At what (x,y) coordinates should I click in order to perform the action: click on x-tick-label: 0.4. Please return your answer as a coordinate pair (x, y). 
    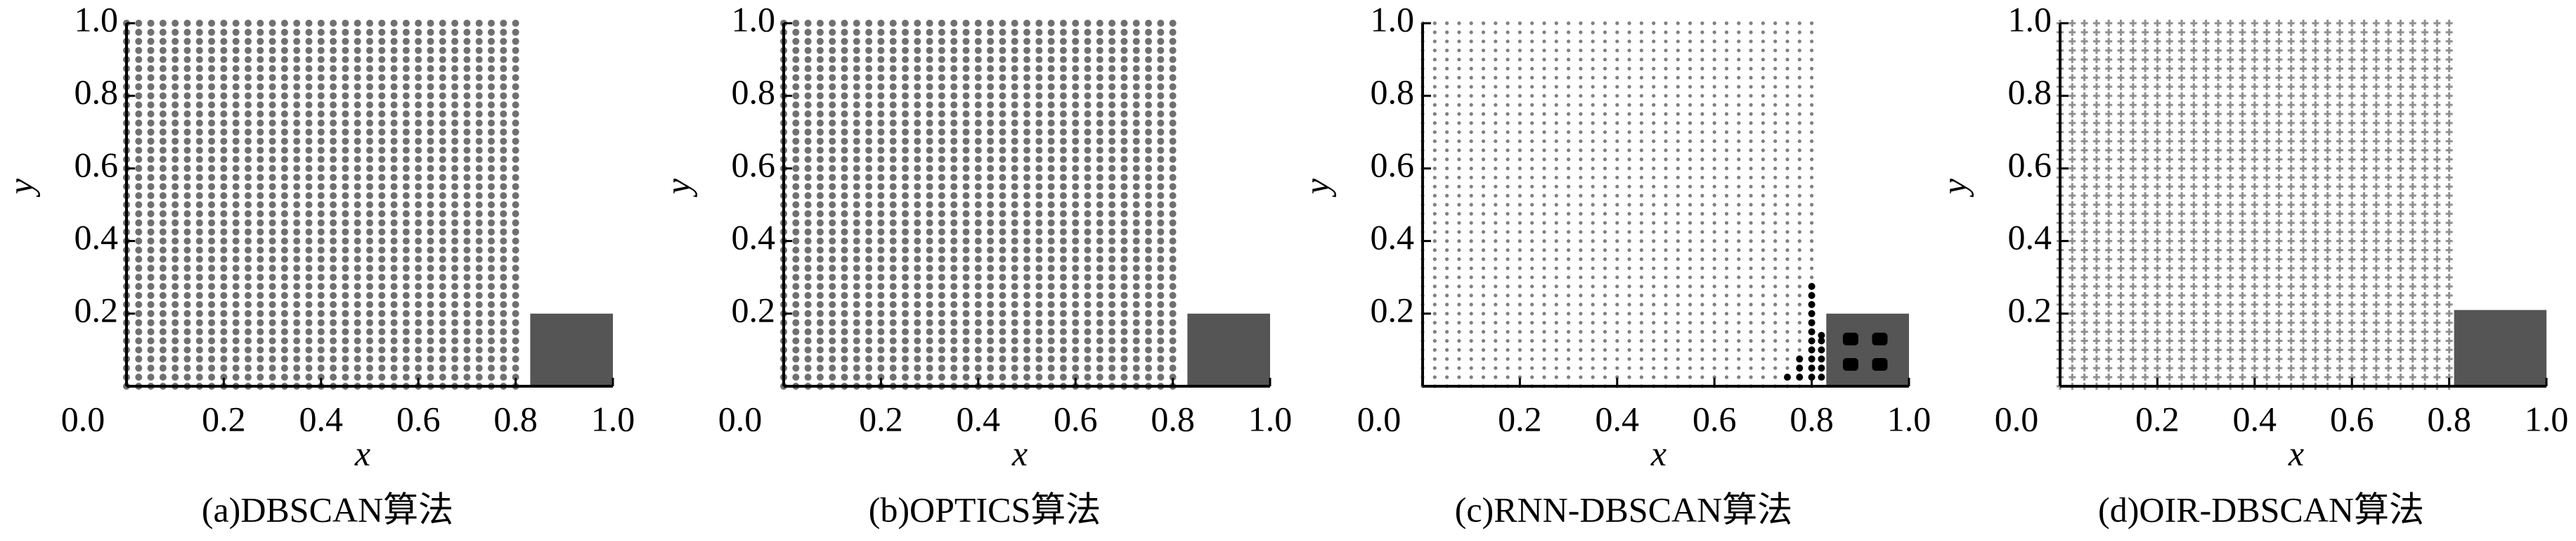
    Looking at the image, I should click on (979, 419).